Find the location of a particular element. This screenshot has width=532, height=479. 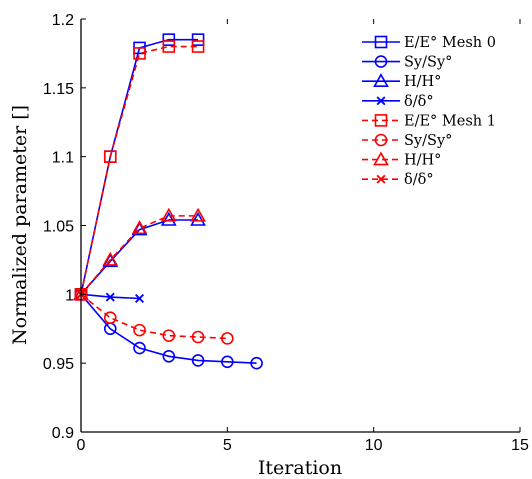

x-tick-label: 15 is located at coordinates (520, 445).